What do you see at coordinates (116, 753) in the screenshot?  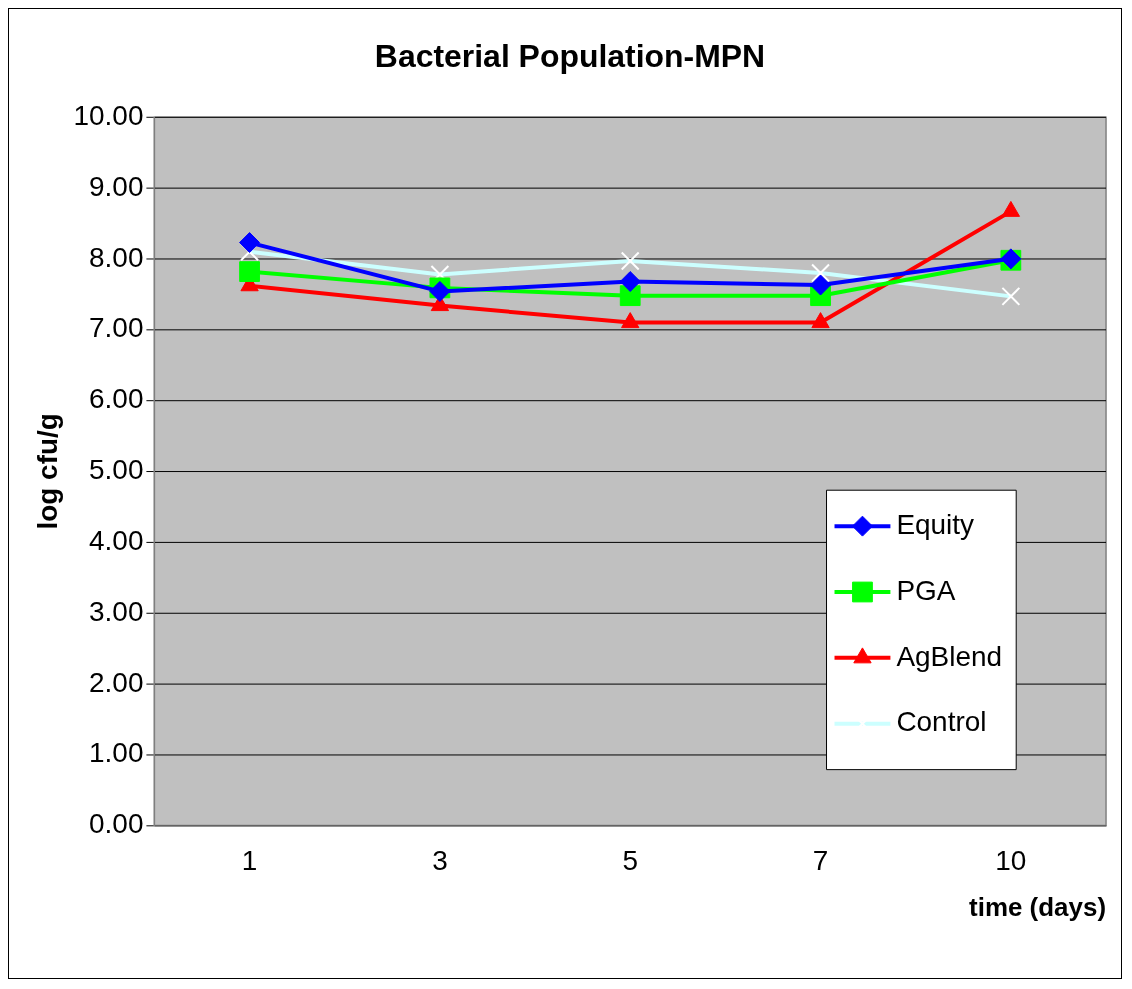 I see `y-tick-label: 1.00` at bounding box center [116, 753].